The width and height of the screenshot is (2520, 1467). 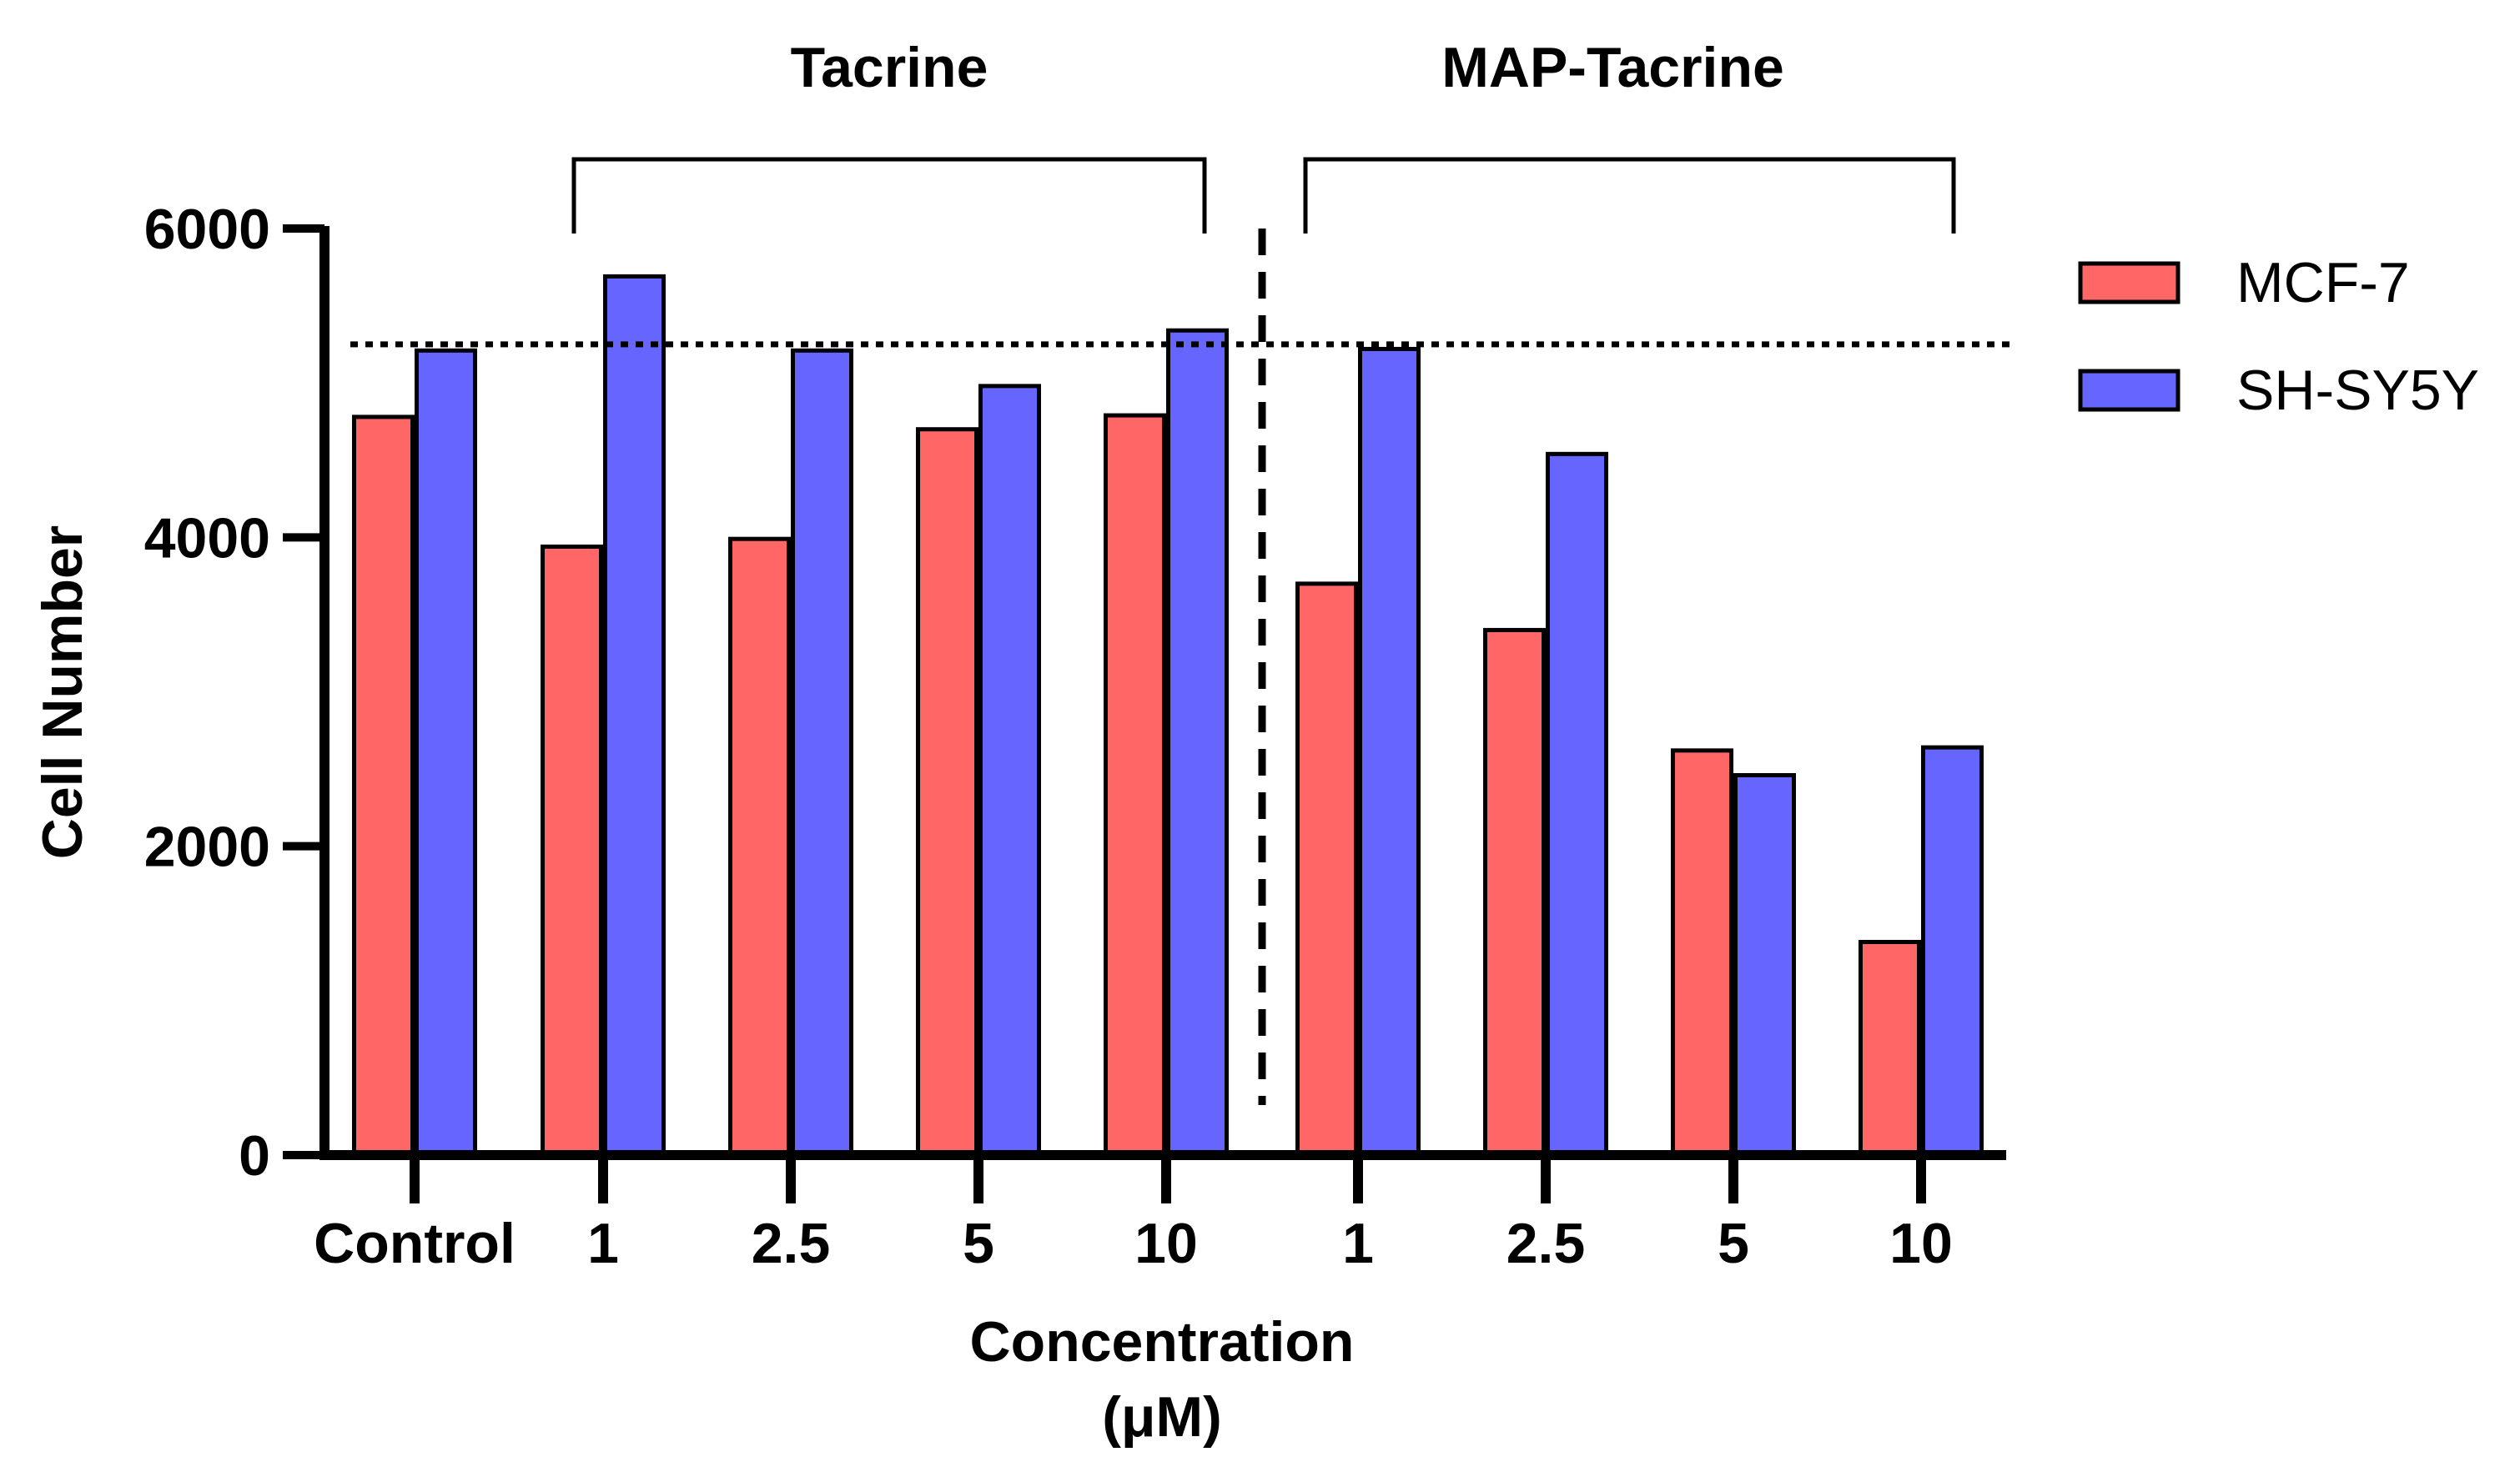 I want to click on legend-swatch-mcf7, so click(x=2129, y=283).